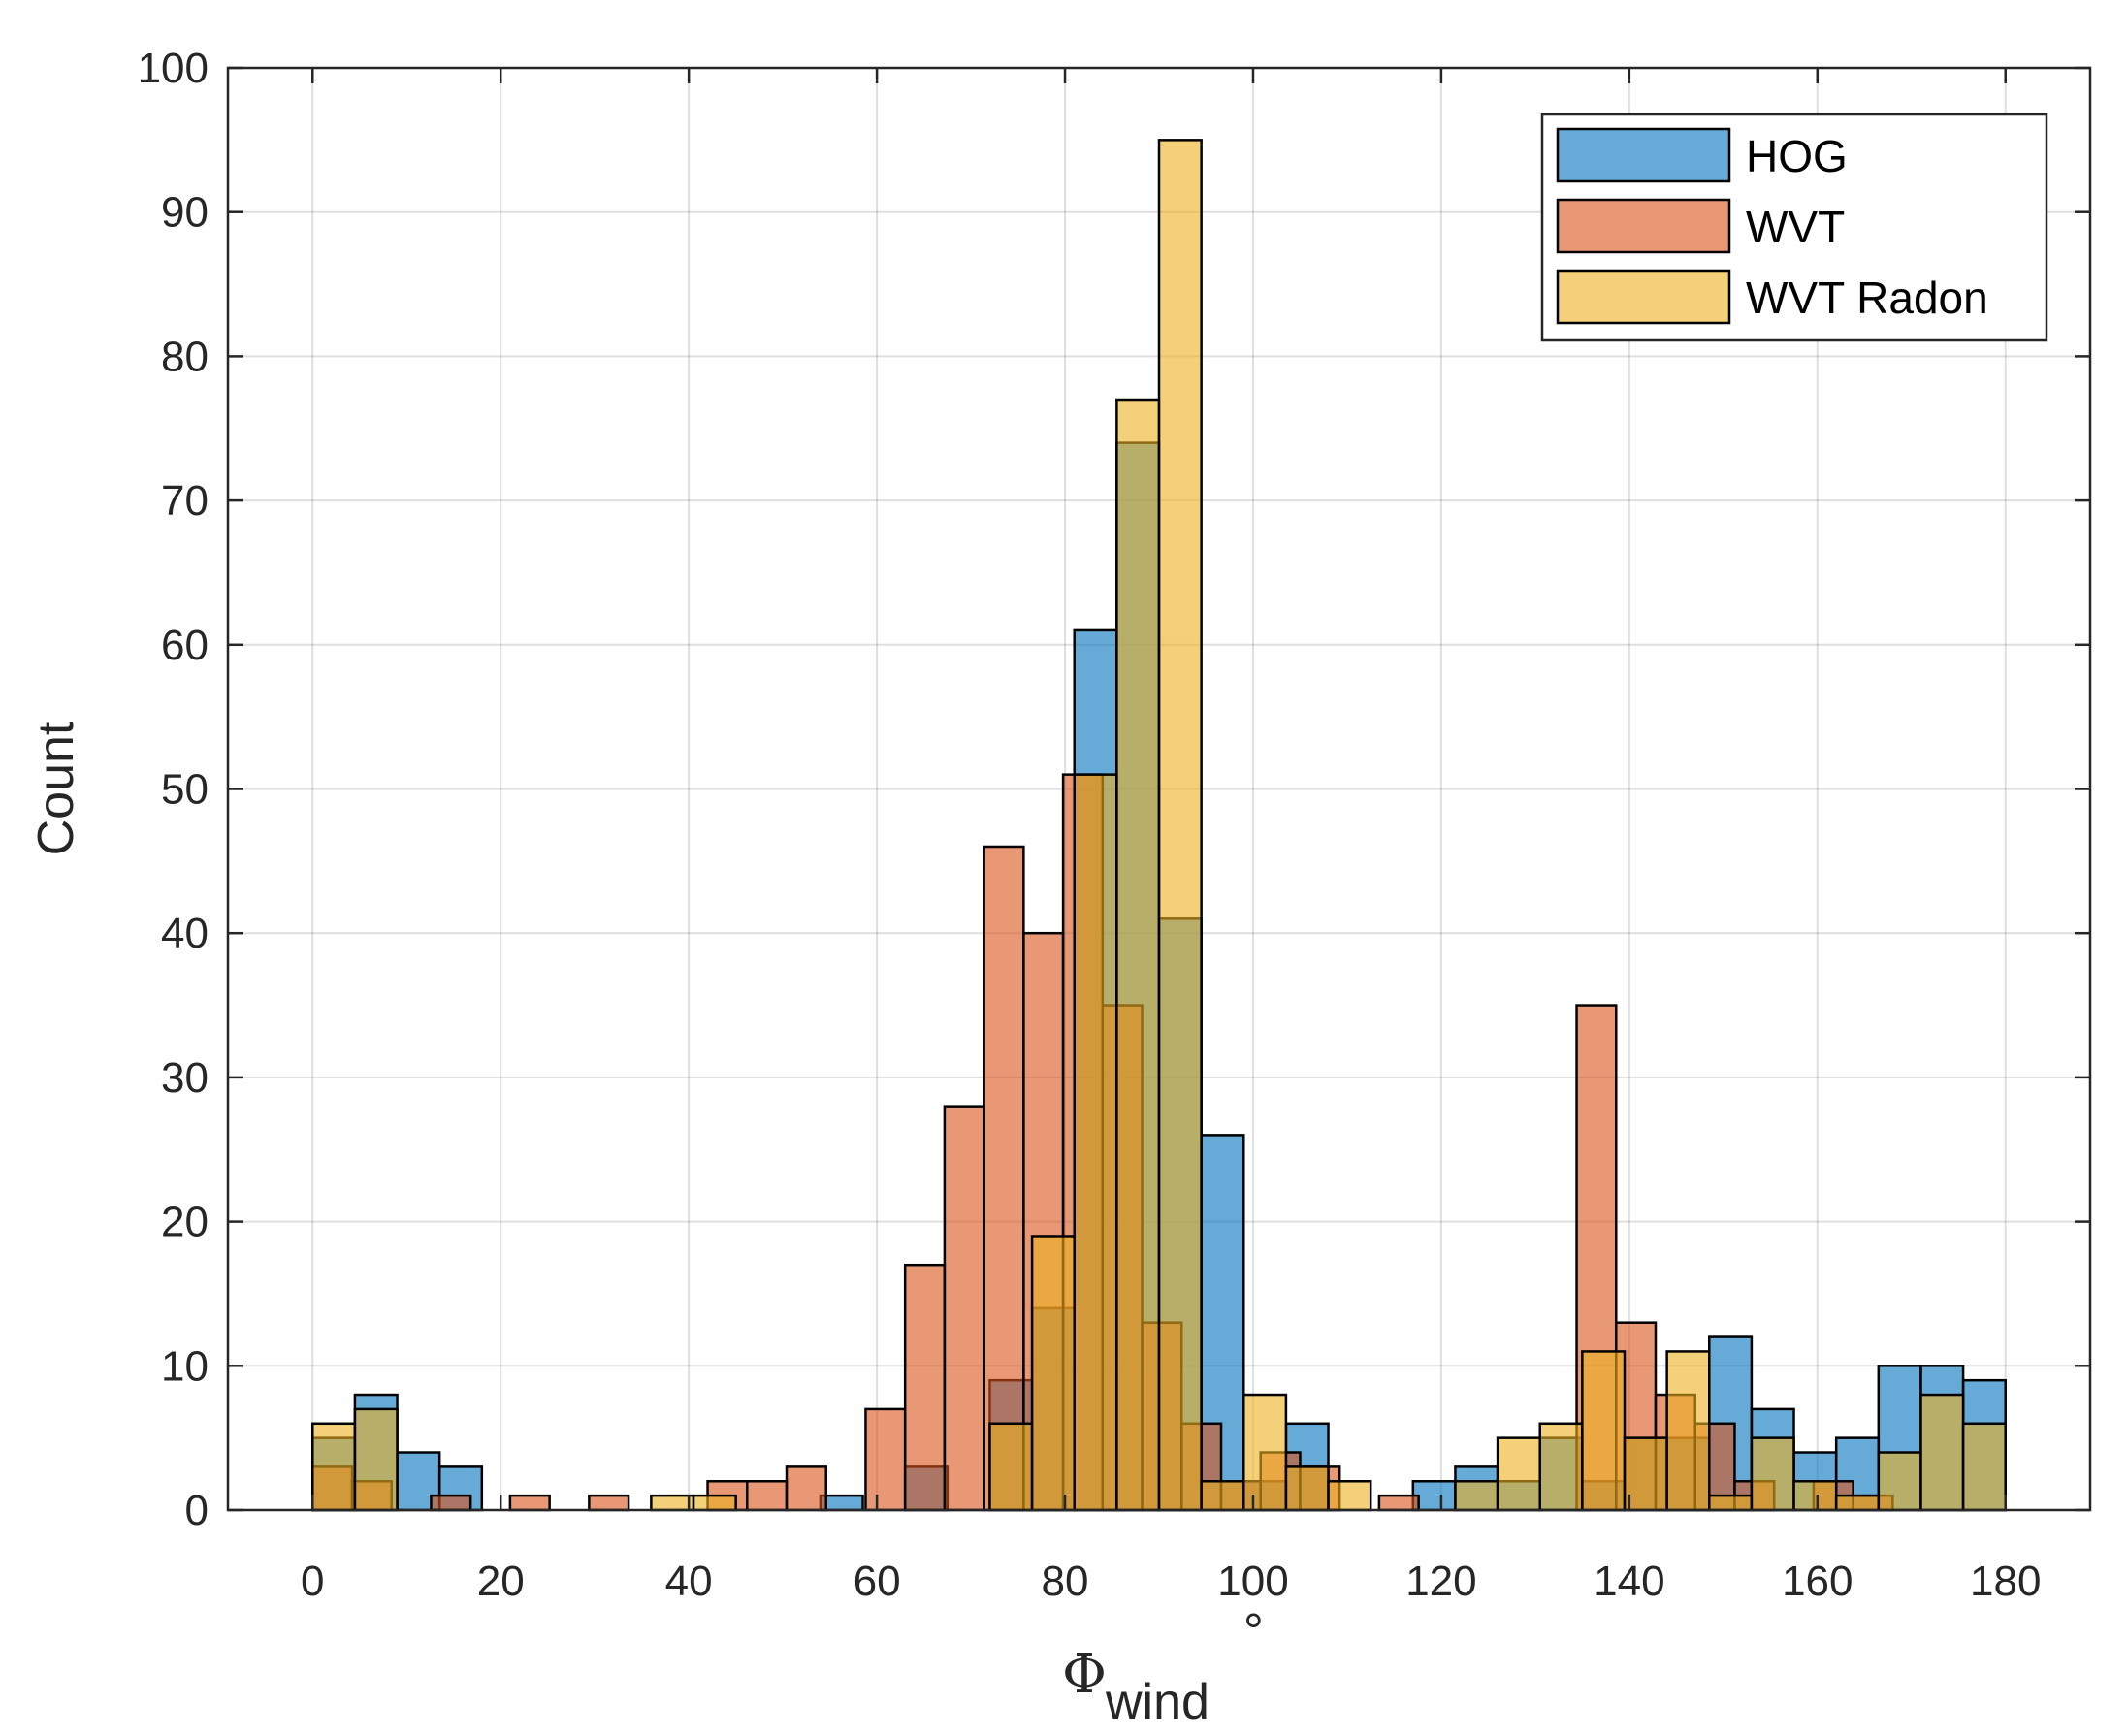 This screenshot has width=2128, height=1736. Describe the element at coordinates (1065, 1581) in the screenshot. I see `x-tick-label: 80` at that location.